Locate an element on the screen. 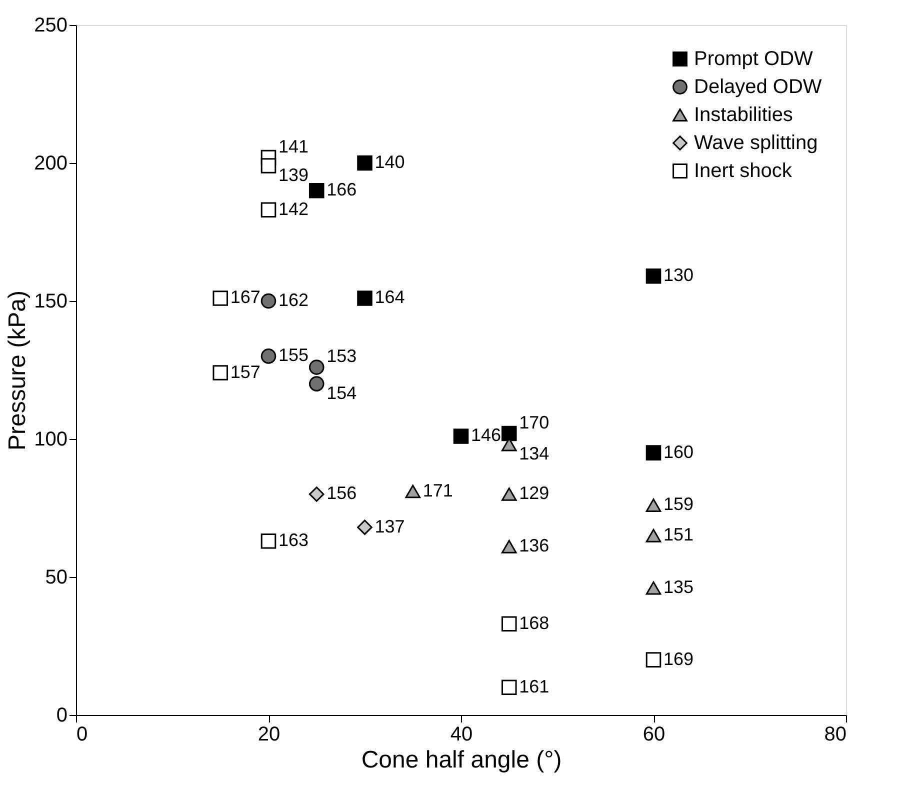  x-tick-label: 80 is located at coordinates (835, 735).